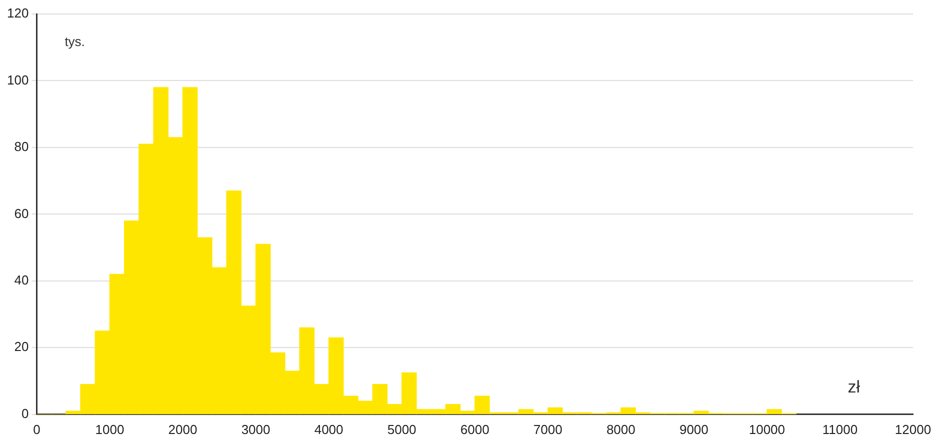  What do you see at coordinates (621, 429) in the screenshot?
I see `x-tick-label: 8000` at bounding box center [621, 429].